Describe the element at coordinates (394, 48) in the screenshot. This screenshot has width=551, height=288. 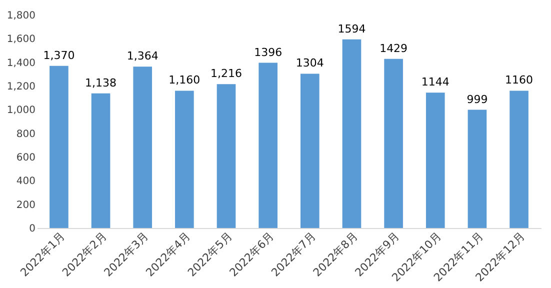
I see `data-label: 1429` at that location.